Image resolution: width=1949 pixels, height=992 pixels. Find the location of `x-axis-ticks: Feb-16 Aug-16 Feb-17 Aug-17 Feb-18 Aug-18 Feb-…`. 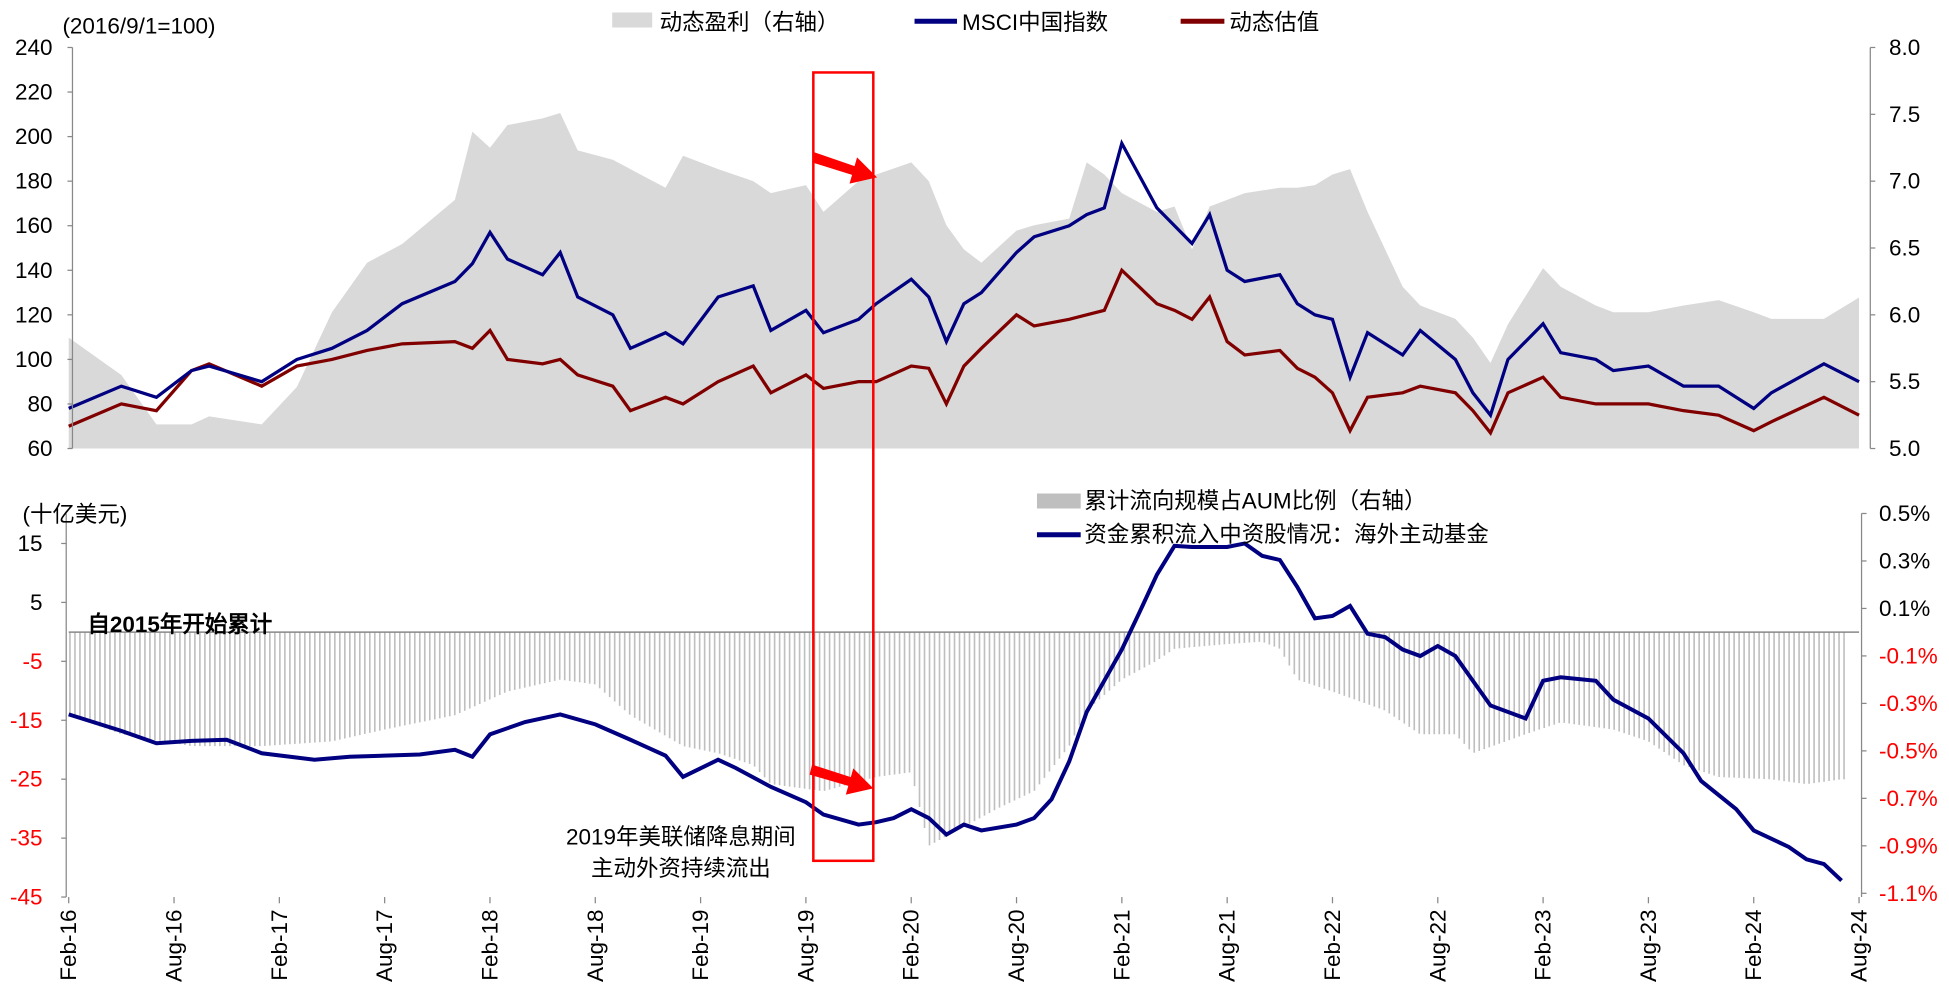

x-axis-ticks: Feb-16 Aug-16 Feb-17 Aug-17 Feb-18 Aug-18 Feb-… is located at coordinates (964, 939).